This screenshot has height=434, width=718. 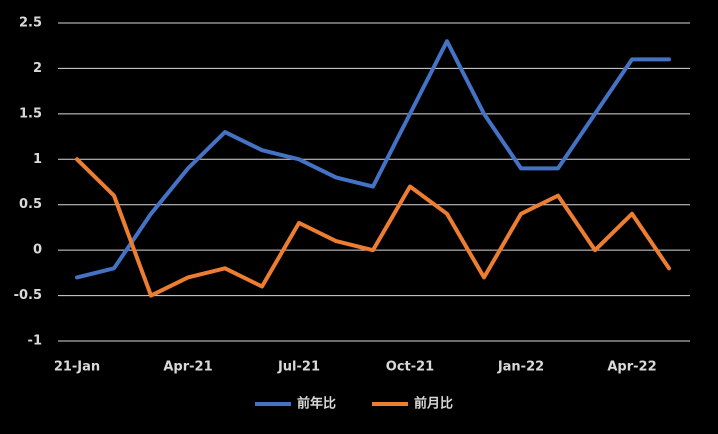 What do you see at coordinates (316, 404) in the screenshot?
I see `legend-label: 前年比` at bounding box center [316, 404].